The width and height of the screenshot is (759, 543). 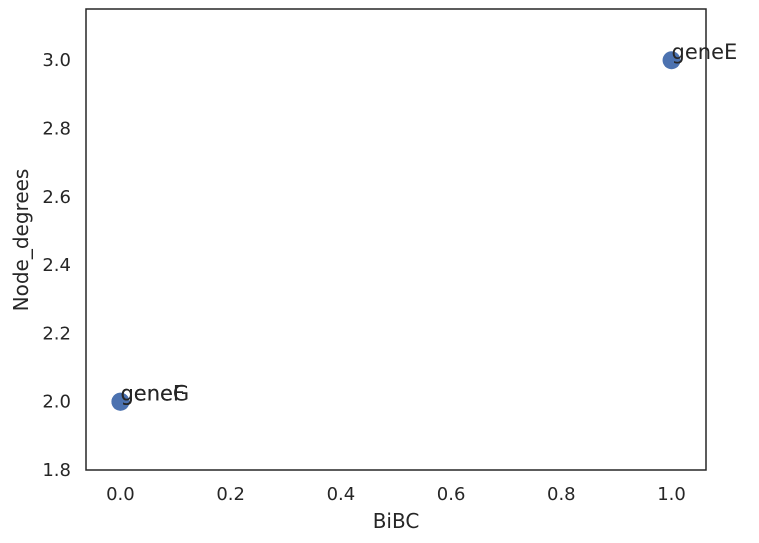 I want to click on point-label: geneE, so click(x=705, y=52).